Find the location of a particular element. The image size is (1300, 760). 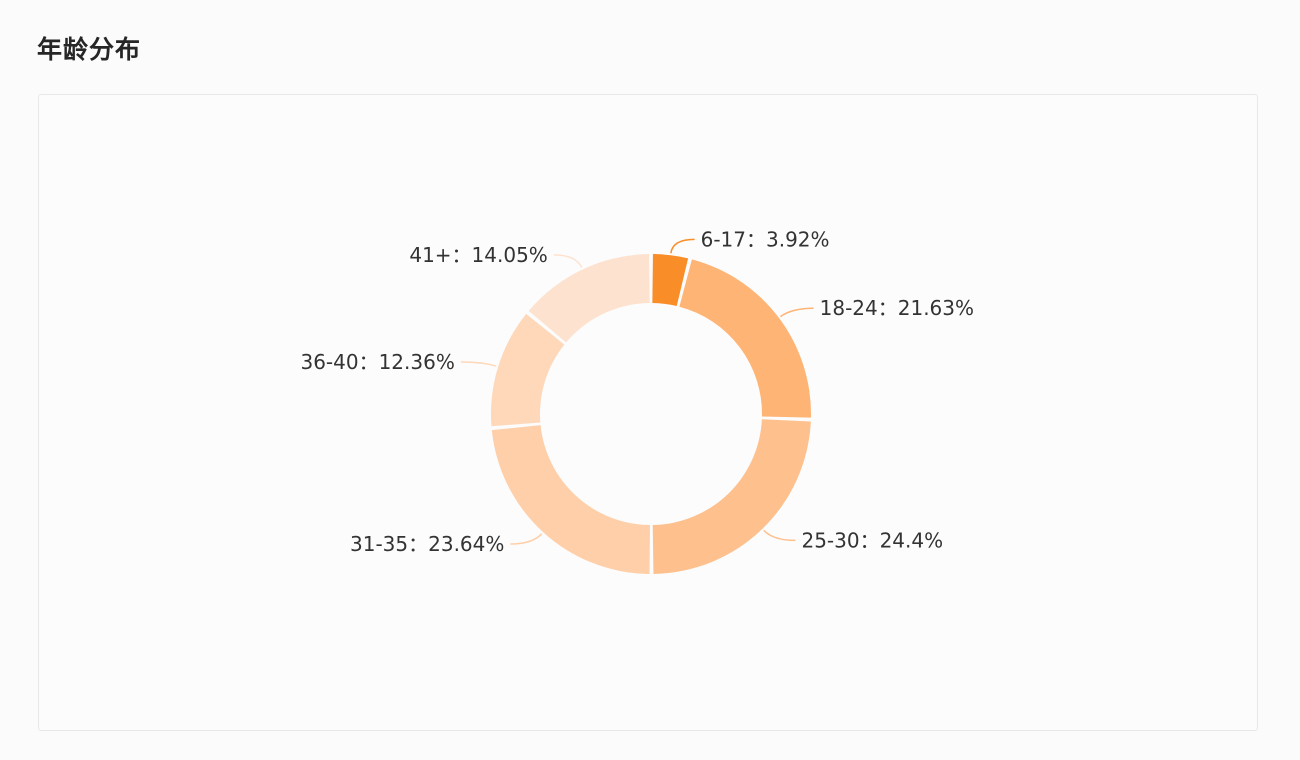

donut-slice-41+ is located at coordinates (589, 298).